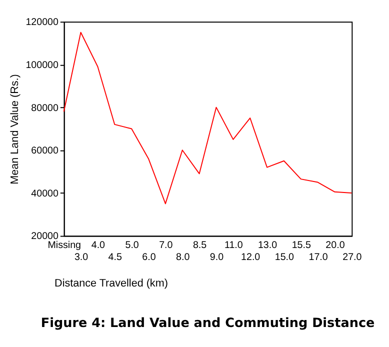  What do you see at coordinates (268, 246) in the screenshot?
I see `x-tick-label: 13.0` at bounding box center [268, 246].